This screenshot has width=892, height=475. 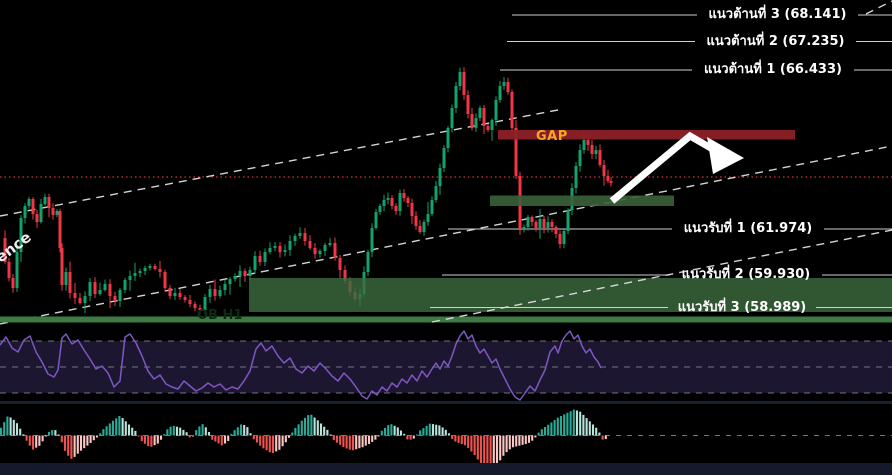 I want to click on gap-zone, so click(x=646, y=135).